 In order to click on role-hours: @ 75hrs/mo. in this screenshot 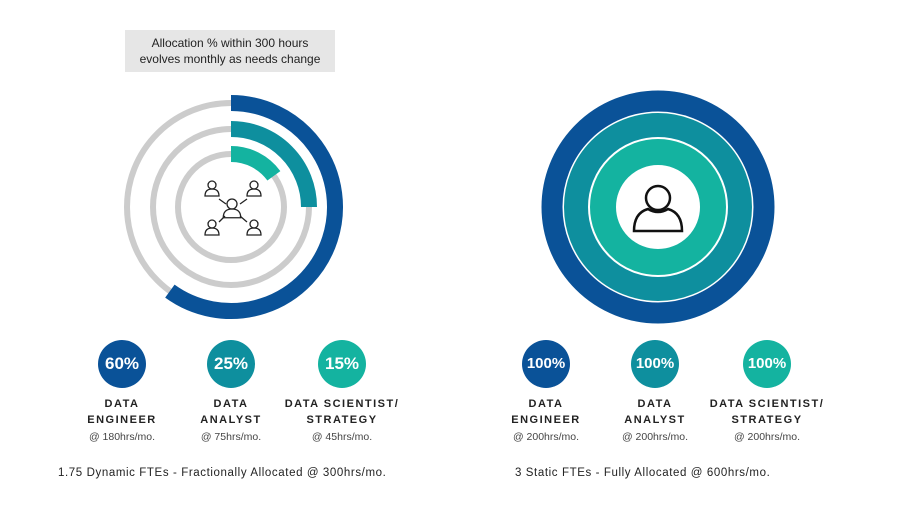, I will do `click(231, 437)`.